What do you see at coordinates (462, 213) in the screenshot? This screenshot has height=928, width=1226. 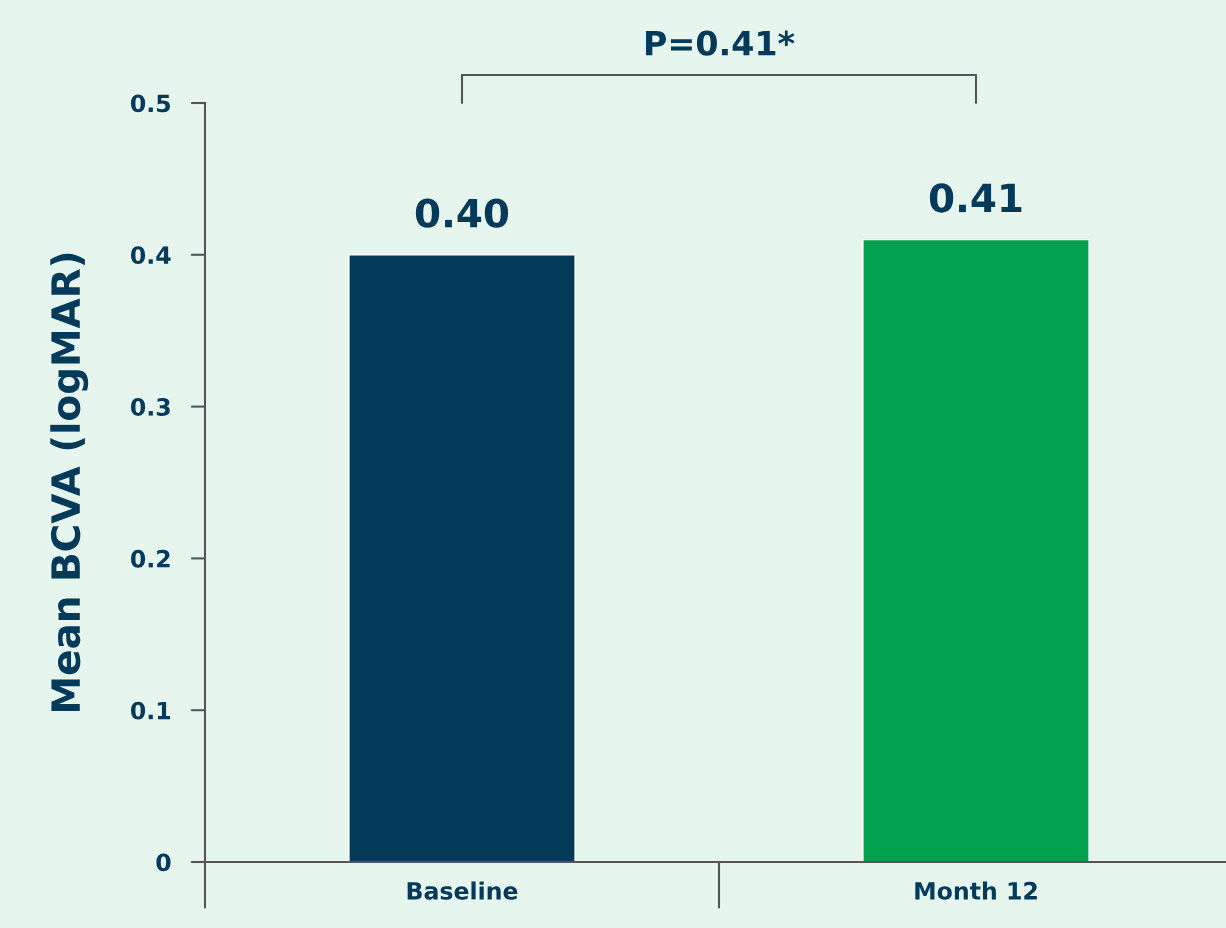 I see `data-label: 0.40` at bounding box center [462, 213].